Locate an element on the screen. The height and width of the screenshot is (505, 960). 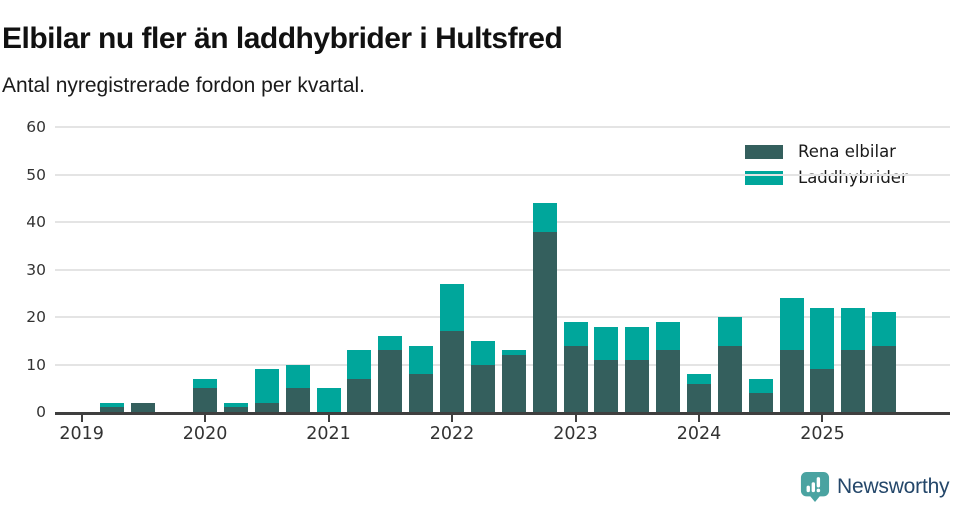
legend-label-rena-elbilar: Rena elbilar is located at coordinates (847, 151).